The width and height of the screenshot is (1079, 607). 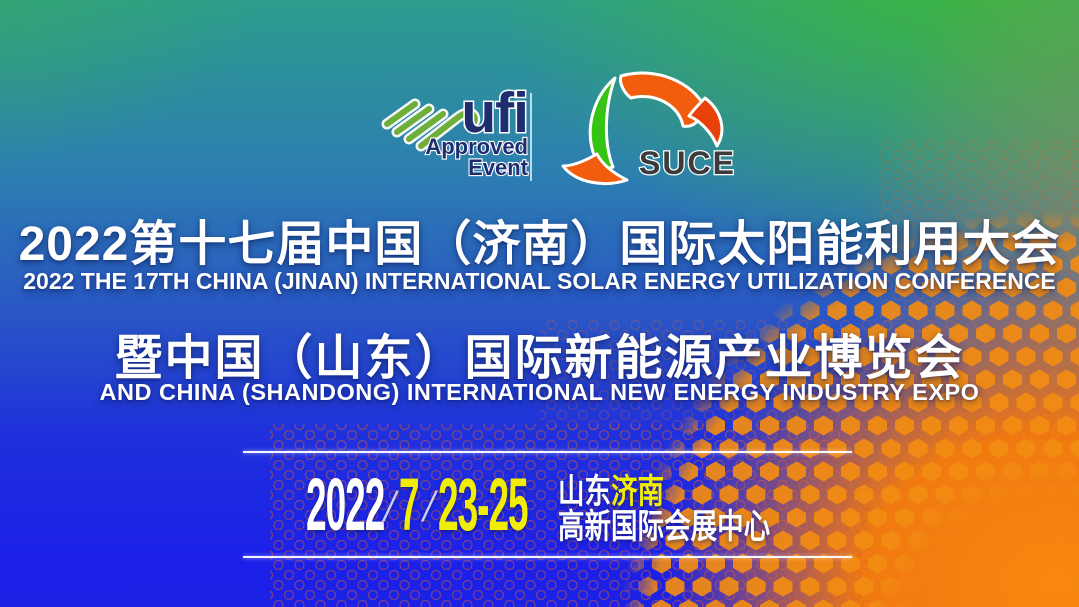 What do you see at coordinates (409, 504) in the screenshot?
I see `event-month: 7` at bounding box center [409, 504].